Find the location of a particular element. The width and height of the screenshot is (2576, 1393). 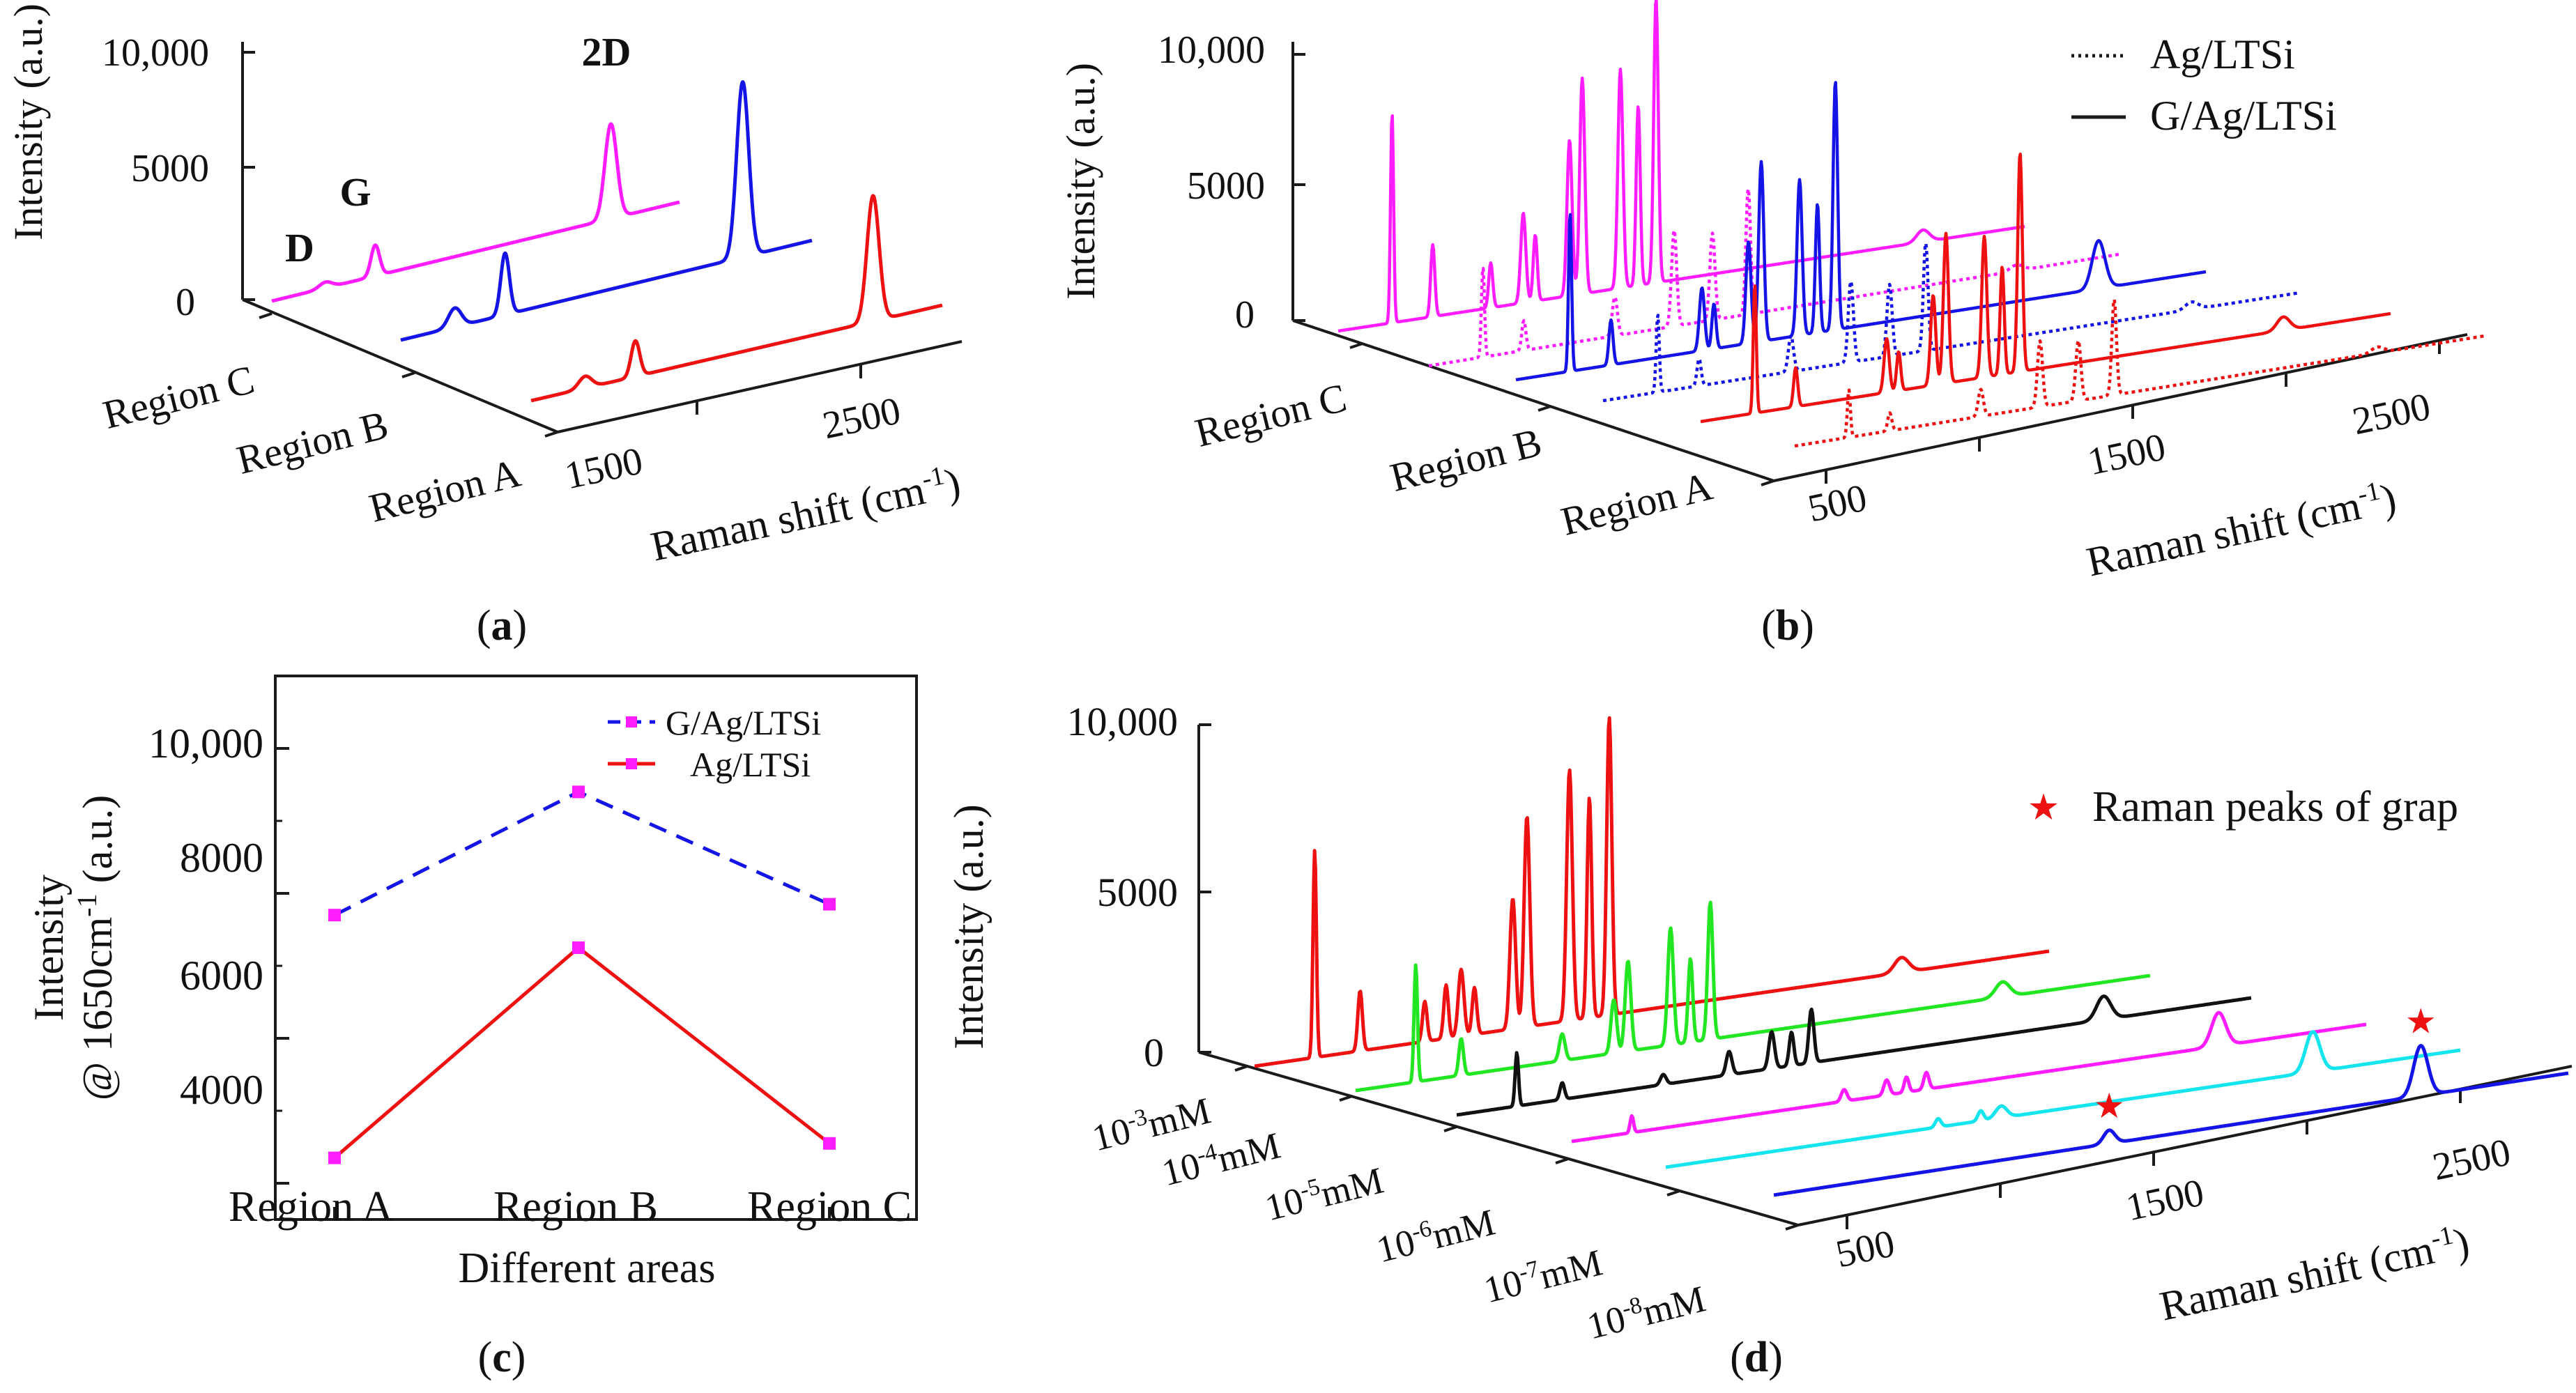

panel-a-peak-label-g: G is located at coordinates (355, 192).